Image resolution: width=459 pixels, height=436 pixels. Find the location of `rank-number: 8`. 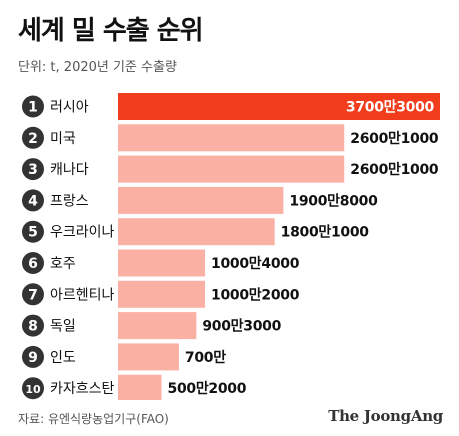

rank-number: 8 is located at coordinates (33, 327).